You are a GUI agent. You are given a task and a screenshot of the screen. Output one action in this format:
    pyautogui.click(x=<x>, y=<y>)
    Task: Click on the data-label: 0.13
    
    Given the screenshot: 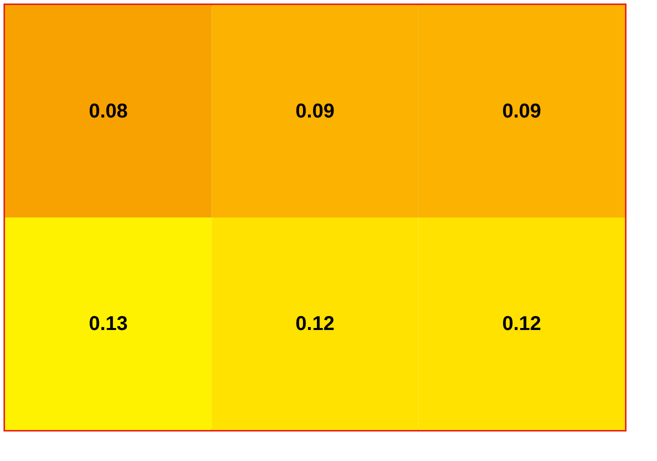 What is the action you would take?
    pyautogui.click(x=108, y=323)
    